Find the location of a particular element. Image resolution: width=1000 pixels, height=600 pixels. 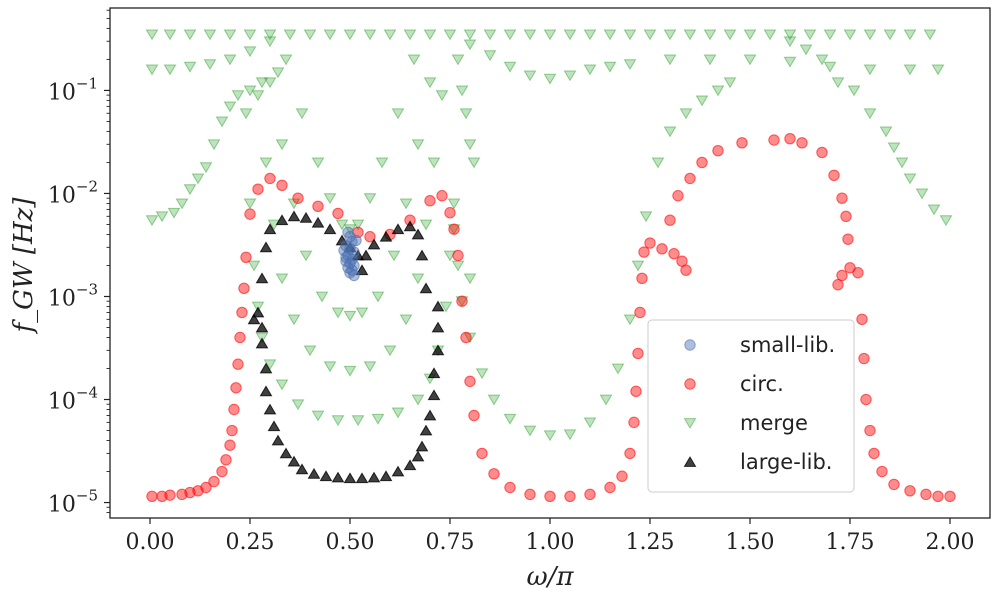

x-tick-label: 1.75 is located at coordinates (850, 542).